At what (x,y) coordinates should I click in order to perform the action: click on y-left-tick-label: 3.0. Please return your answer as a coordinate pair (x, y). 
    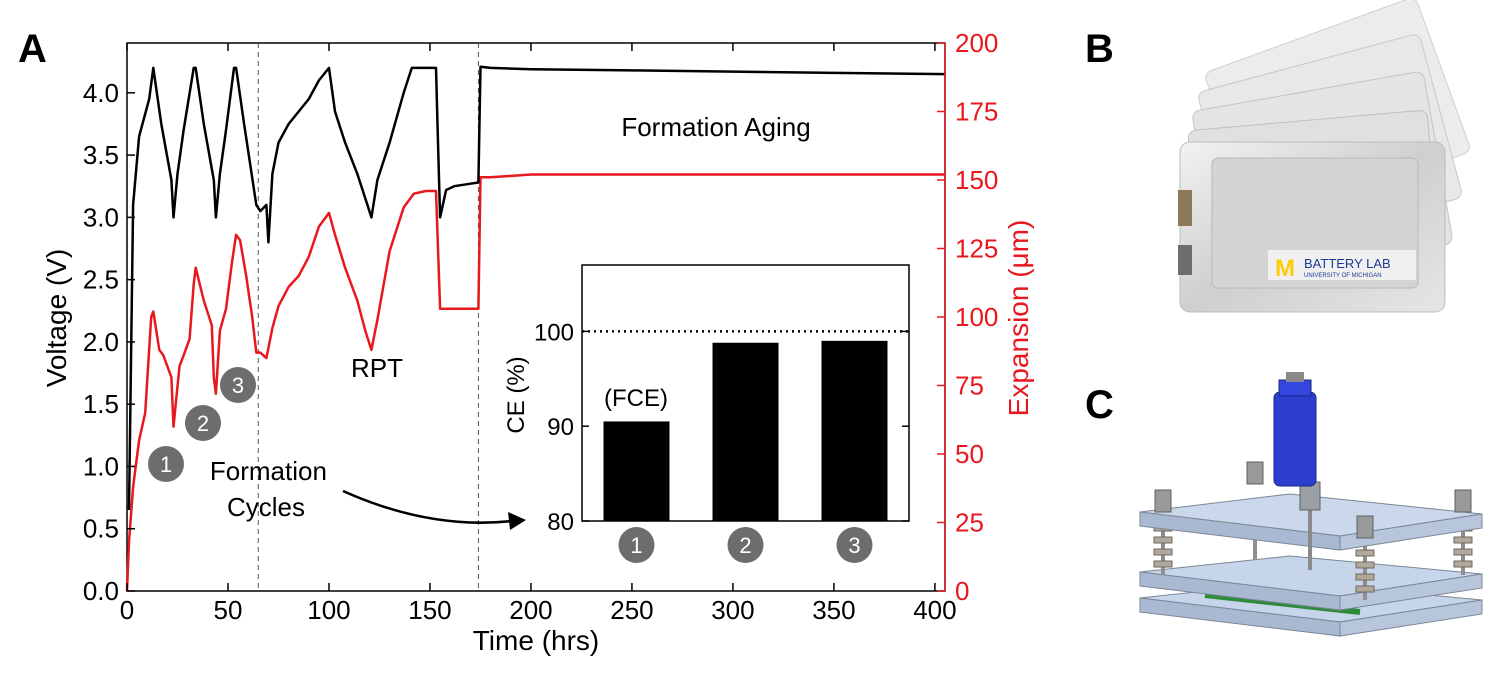
    Looking at the image, I should click on (101, 217).